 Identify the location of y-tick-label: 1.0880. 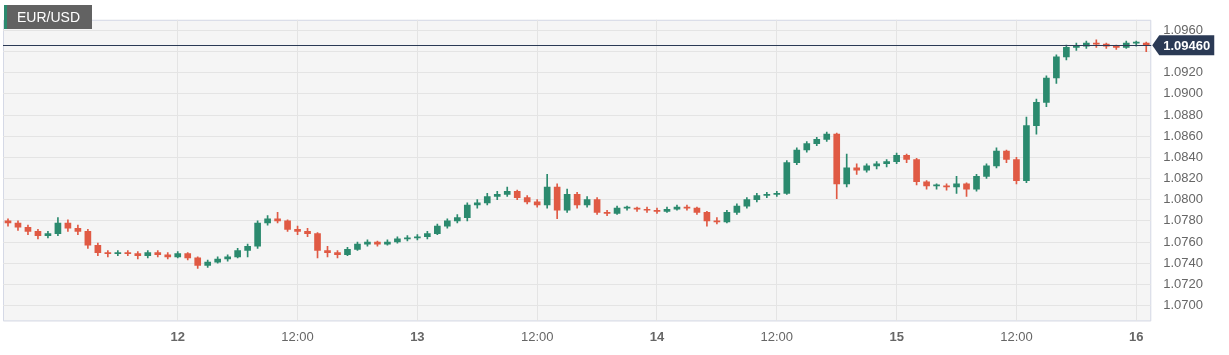
(1183, 114).